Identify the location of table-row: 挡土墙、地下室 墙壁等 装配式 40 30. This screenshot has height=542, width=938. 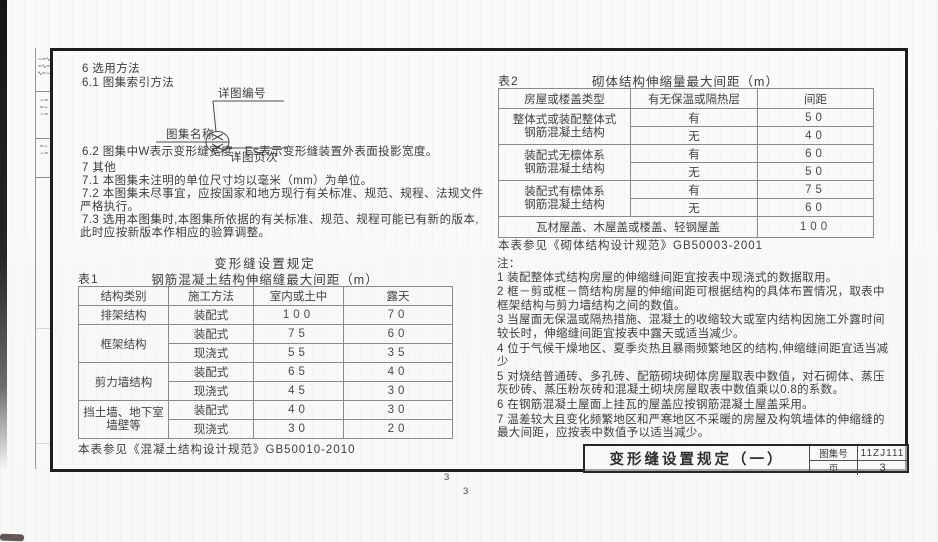
(265, 419).